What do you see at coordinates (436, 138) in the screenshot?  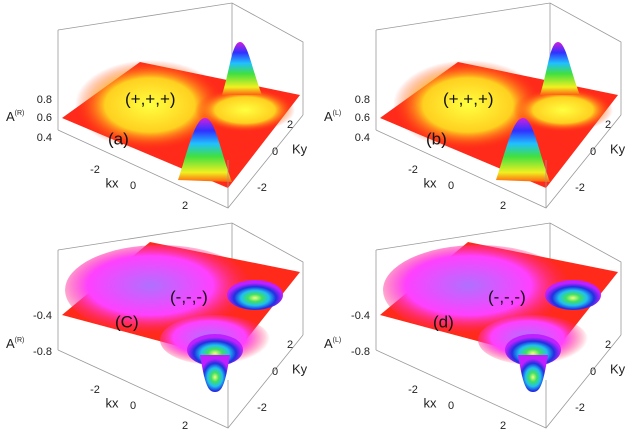 I see `panel-label: (b)` at bounding box center [436, 138].